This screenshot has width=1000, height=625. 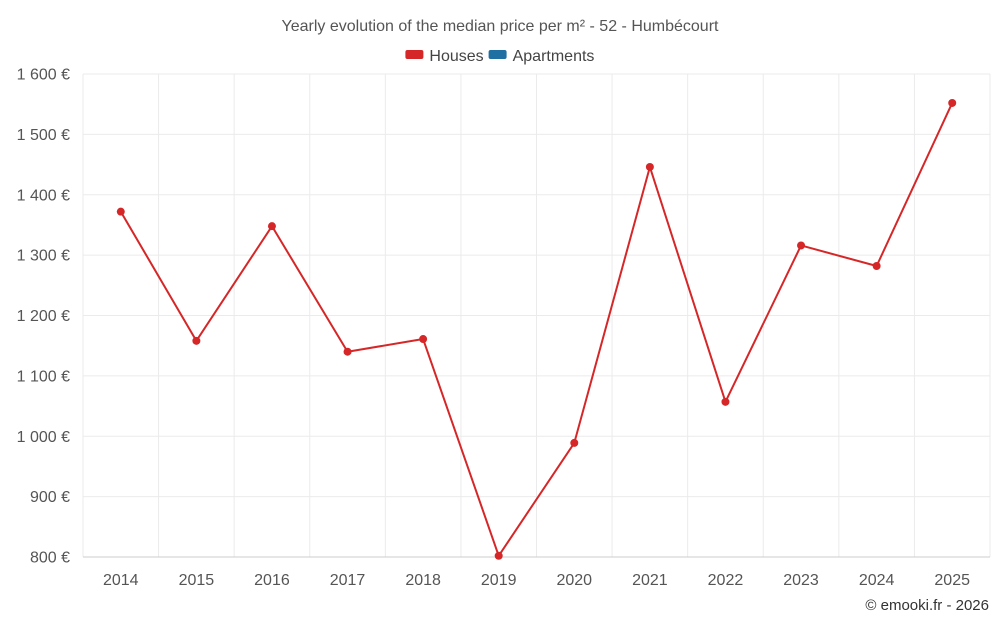 What do you see at coordinates (50, 497) in the screenshot?
I see `y-tick-label: 900 €` at bounding box center [50, 497].